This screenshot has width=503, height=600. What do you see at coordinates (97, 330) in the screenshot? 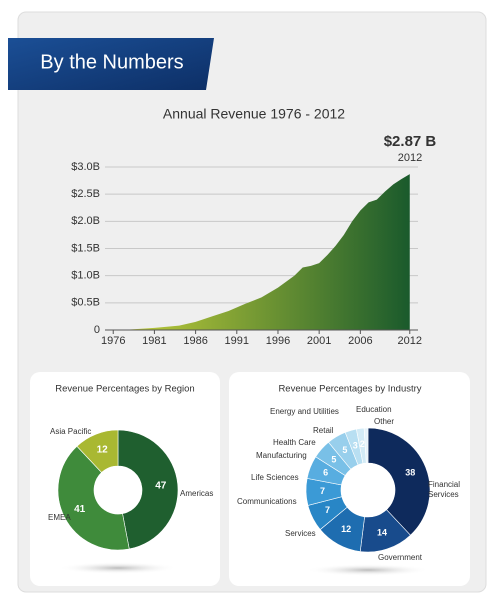
I see `y-tick-label: 0` at bounding box center [97, 330].